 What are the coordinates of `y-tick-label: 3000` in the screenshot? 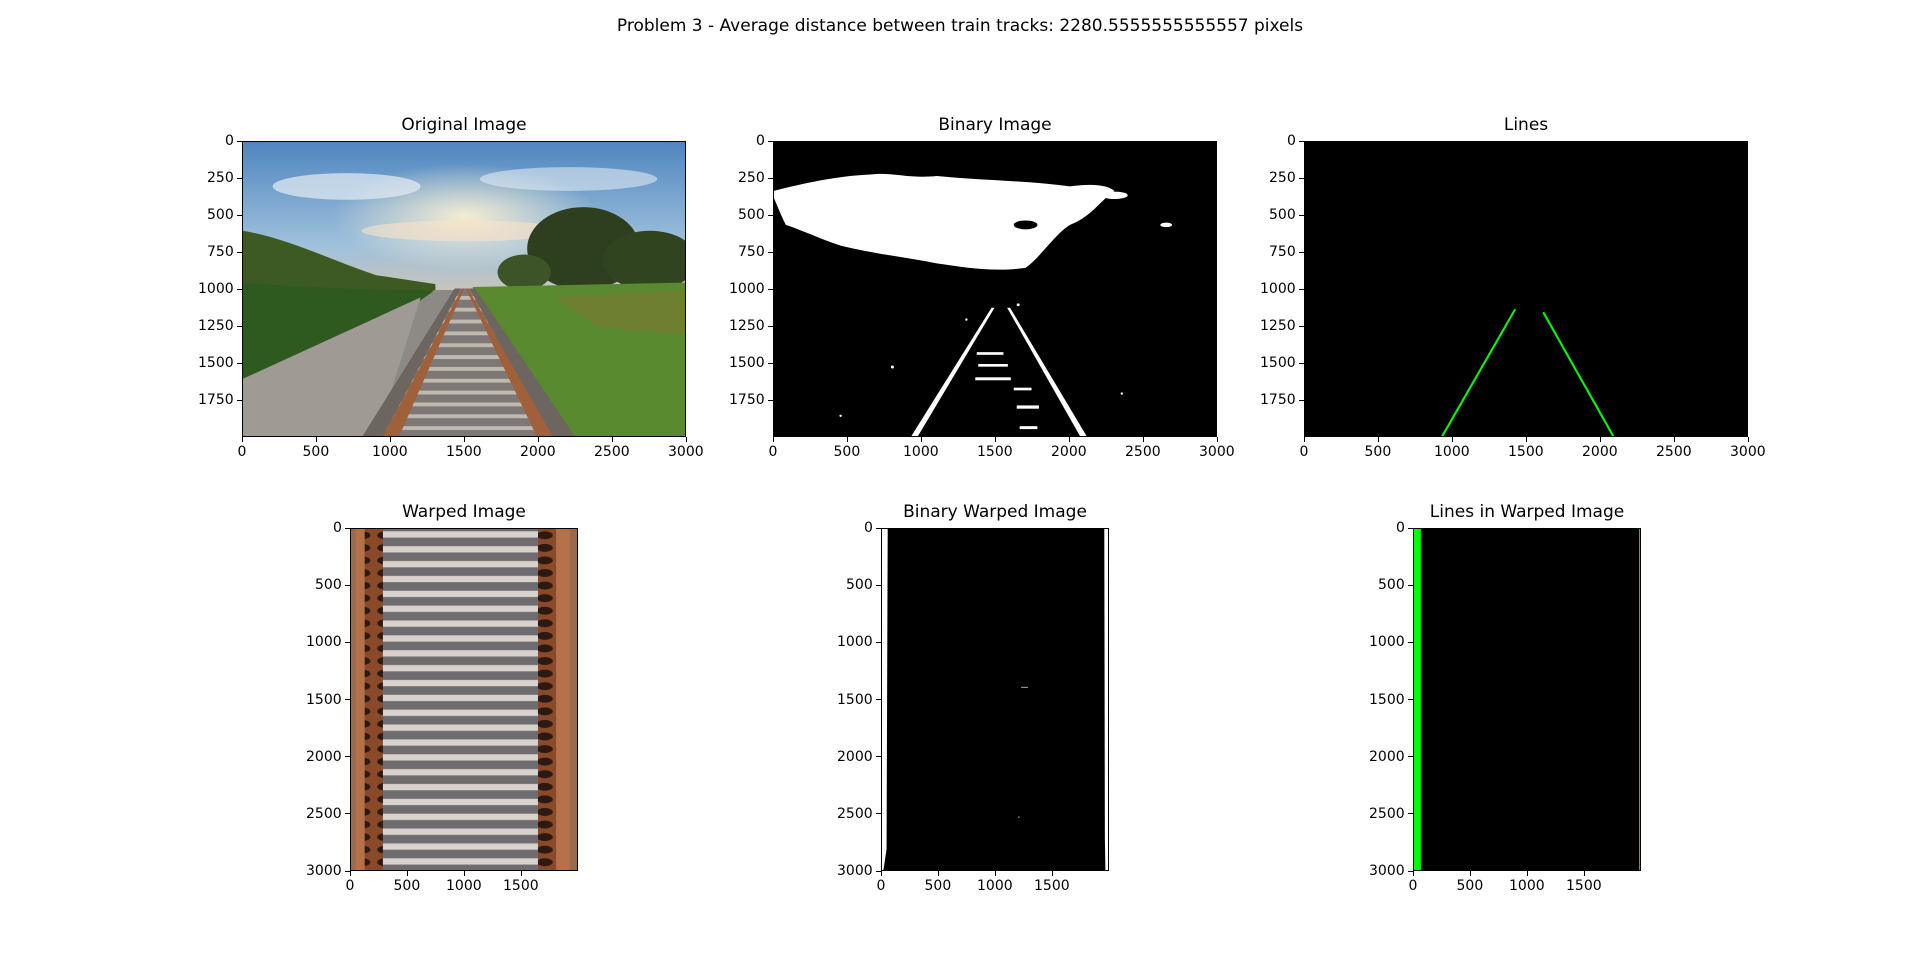 It's located at (324, 871).